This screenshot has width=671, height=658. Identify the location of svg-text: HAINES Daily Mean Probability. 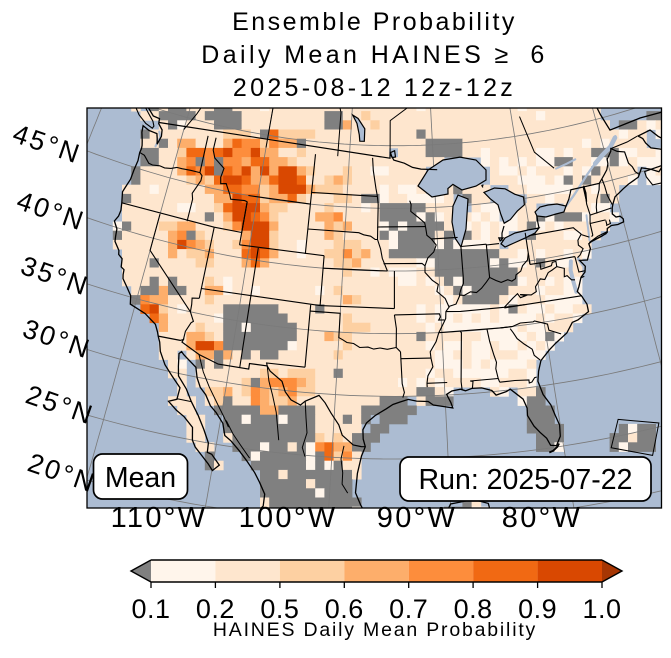
(375, 630).